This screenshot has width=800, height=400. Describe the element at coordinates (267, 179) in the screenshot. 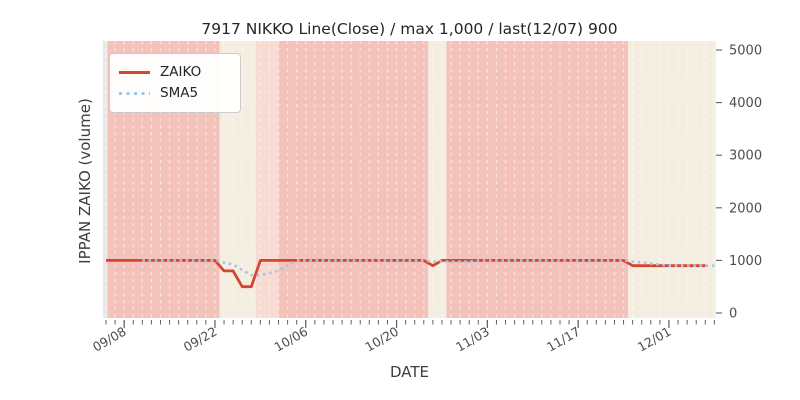

I see `background-band-lightpink` at that location.